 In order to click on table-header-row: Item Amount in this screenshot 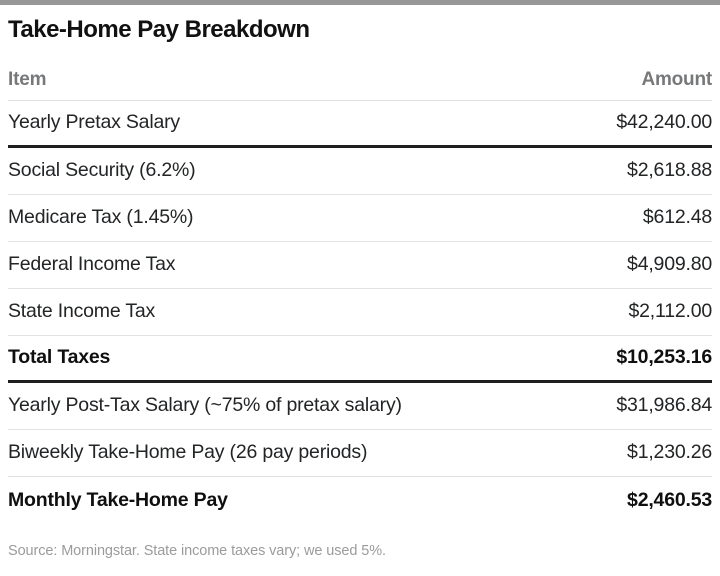, I will do `click(360, 73)`.